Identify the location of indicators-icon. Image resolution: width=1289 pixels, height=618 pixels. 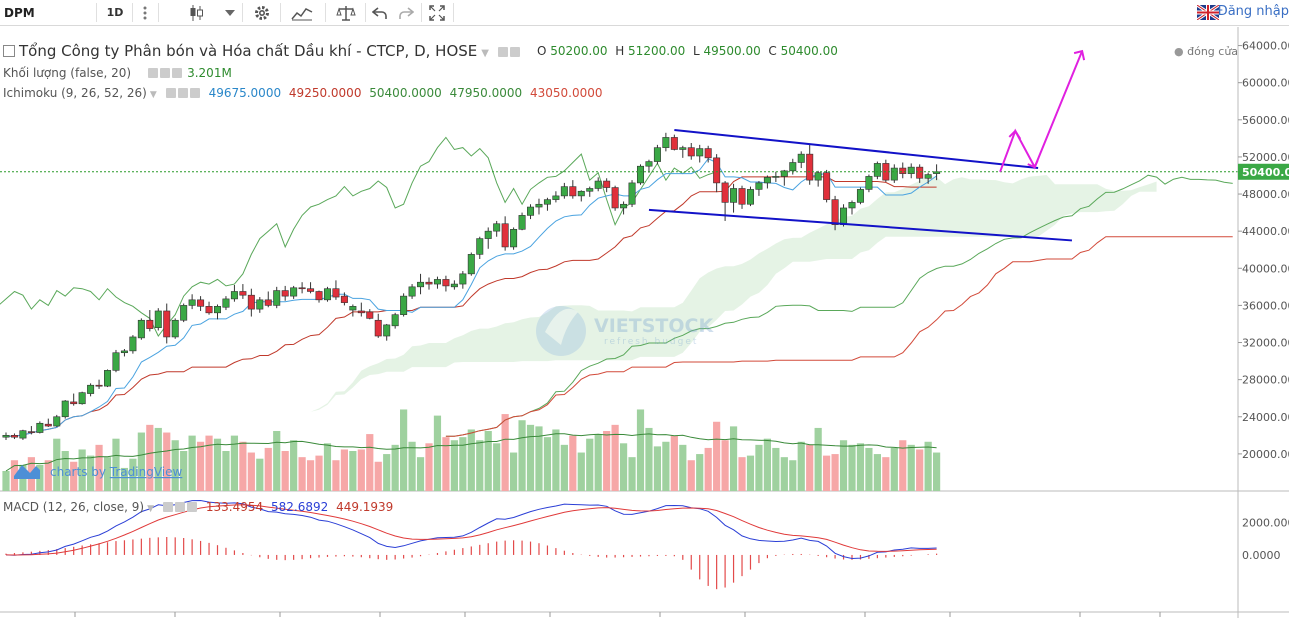
(302, 12).